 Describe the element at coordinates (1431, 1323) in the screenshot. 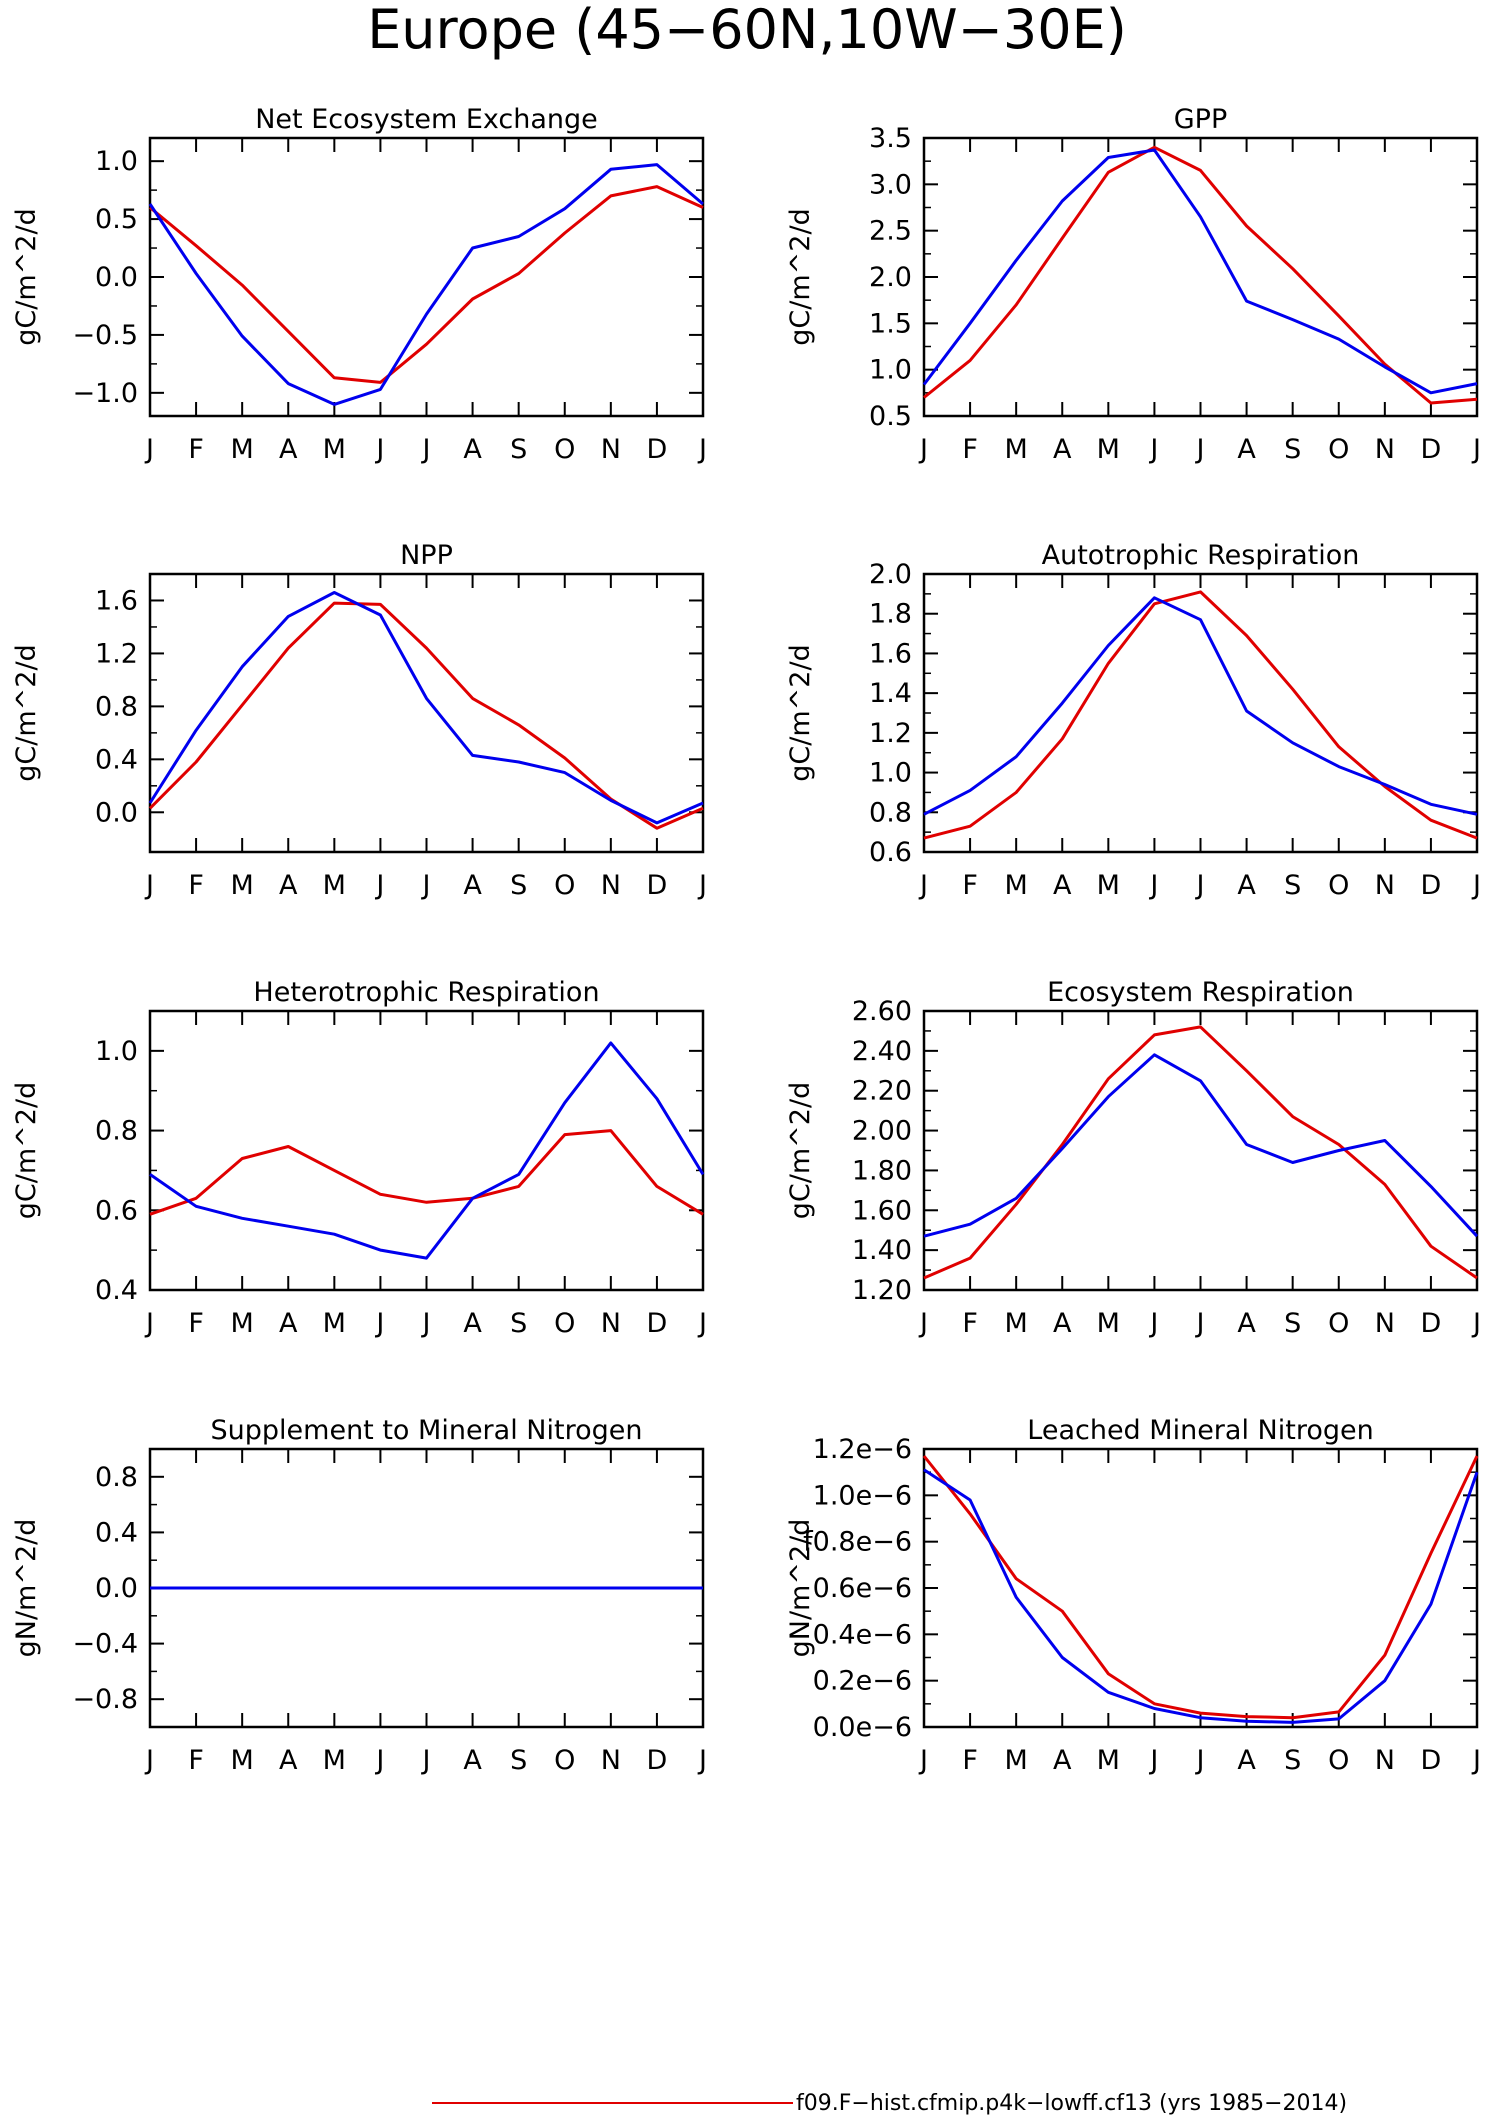

I see `x-tick-label: D` at that location.